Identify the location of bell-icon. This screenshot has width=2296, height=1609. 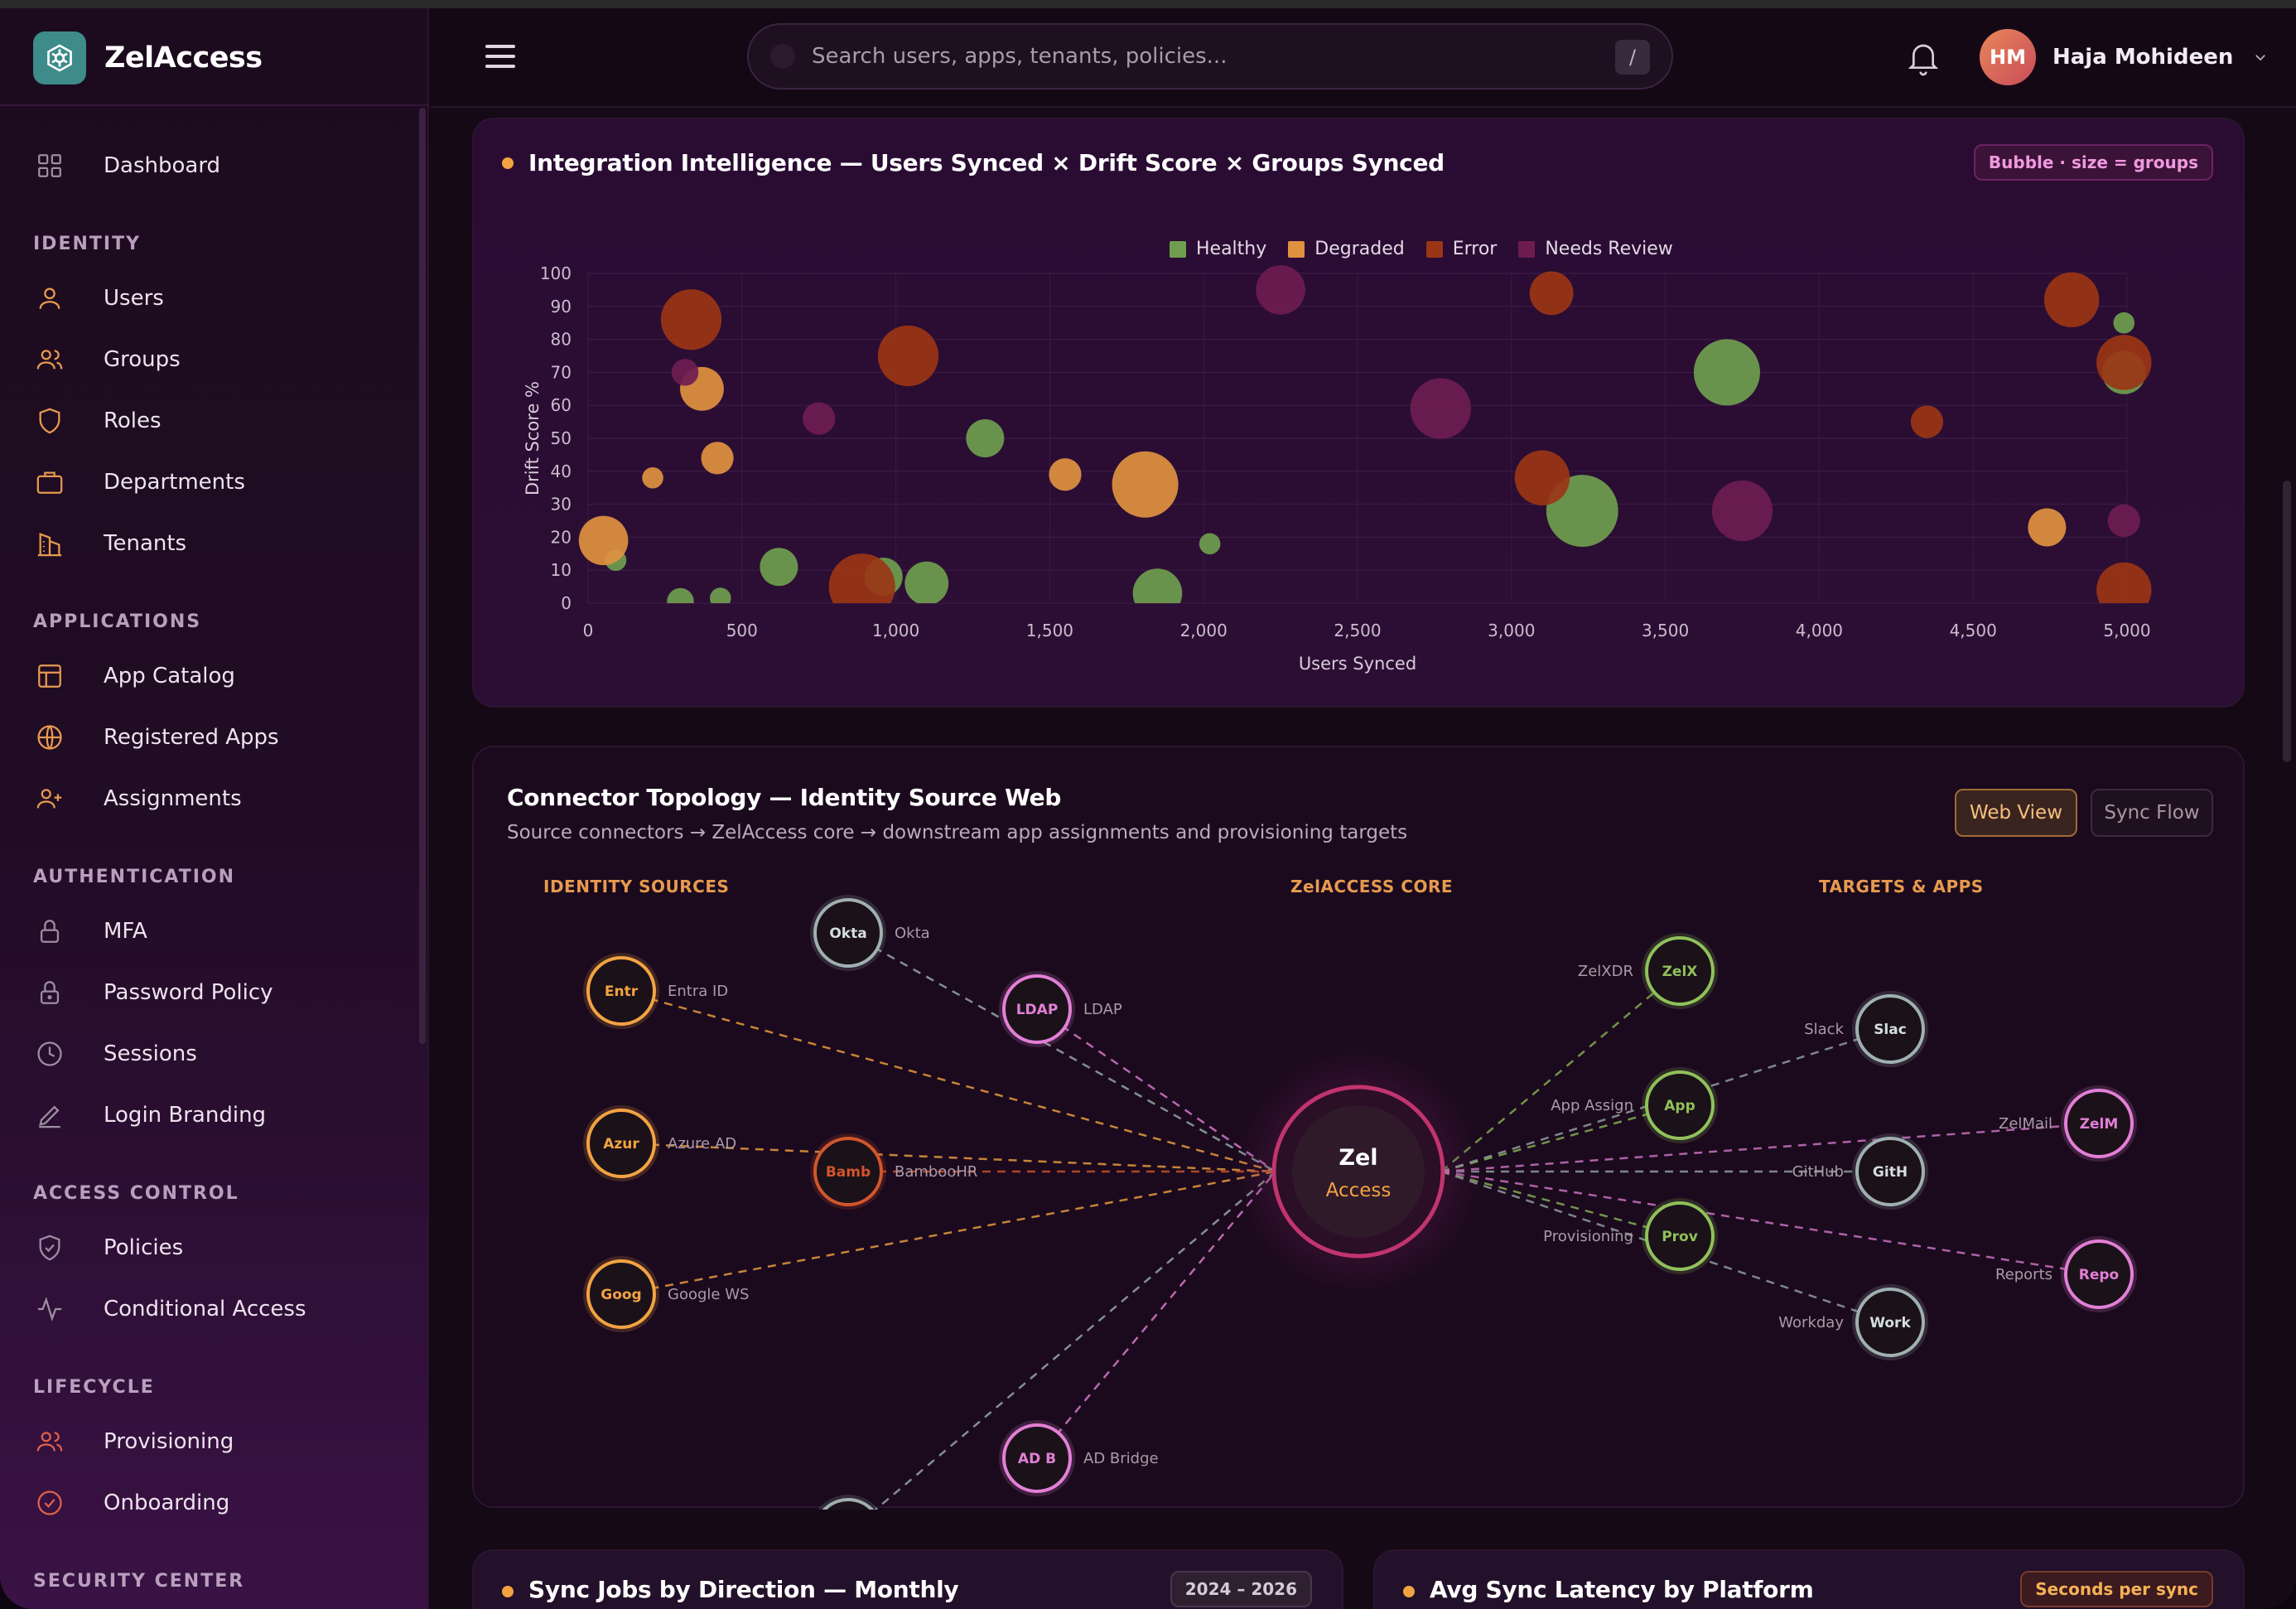
(1923, 58).